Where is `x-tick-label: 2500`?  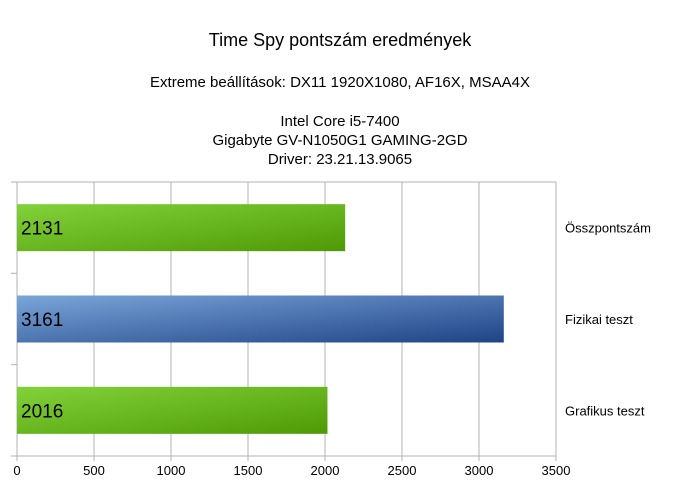 x-tick-label: 2500 is located at coordinates (402, 470).